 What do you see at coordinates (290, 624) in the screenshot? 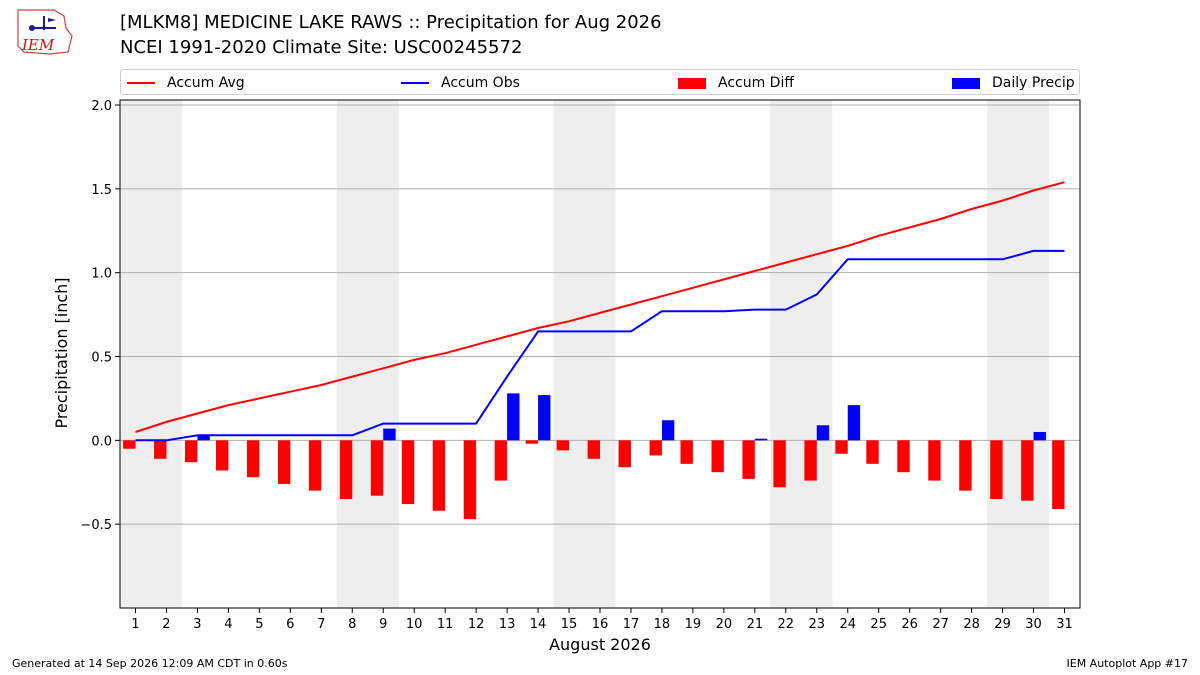
I see `x-tick-label: 6` at bounding box center [290, 624].